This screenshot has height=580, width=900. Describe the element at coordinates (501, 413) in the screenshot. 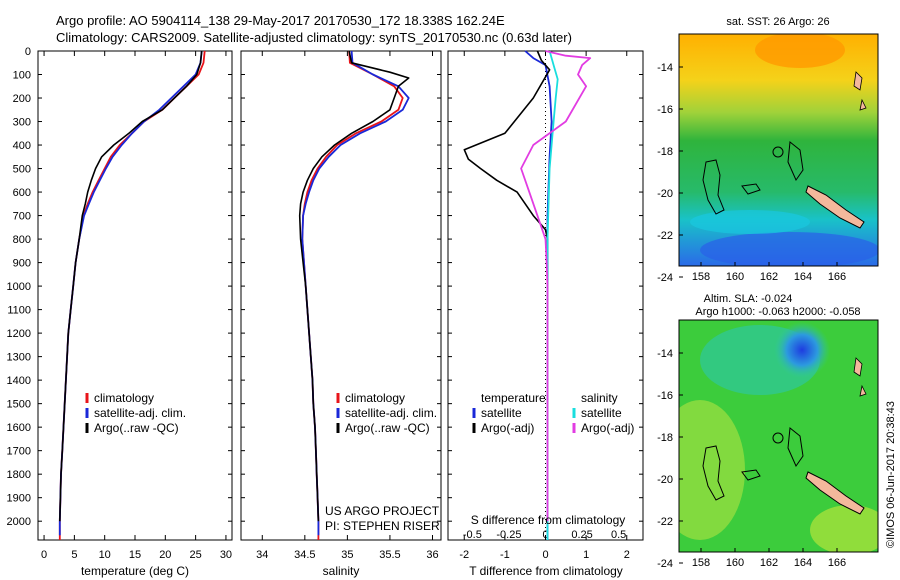

I see `legend-label-temp-satellite: satellite` at that location.